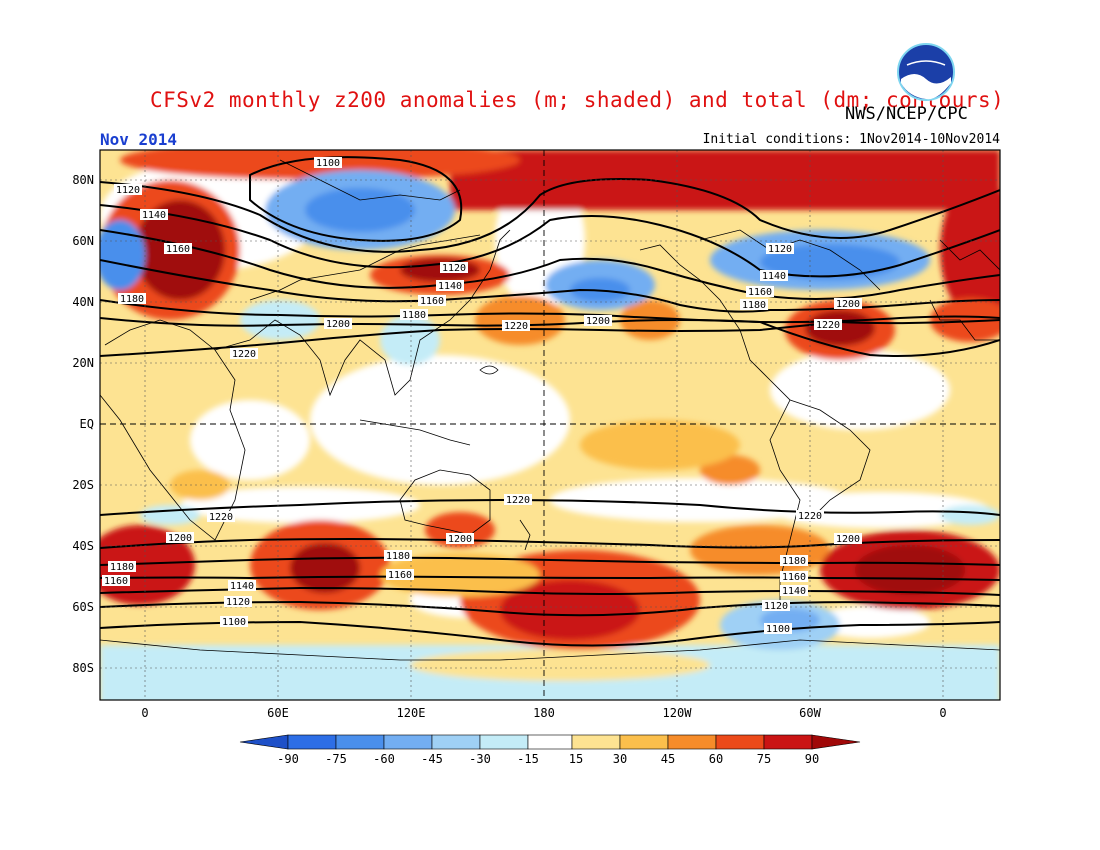  Describe the element at coordinates (83, 424) in the screenshot. I see `latitude-labels: 80N 60N 40N 20N EQ 20S 40S 60S 80S` at that location.